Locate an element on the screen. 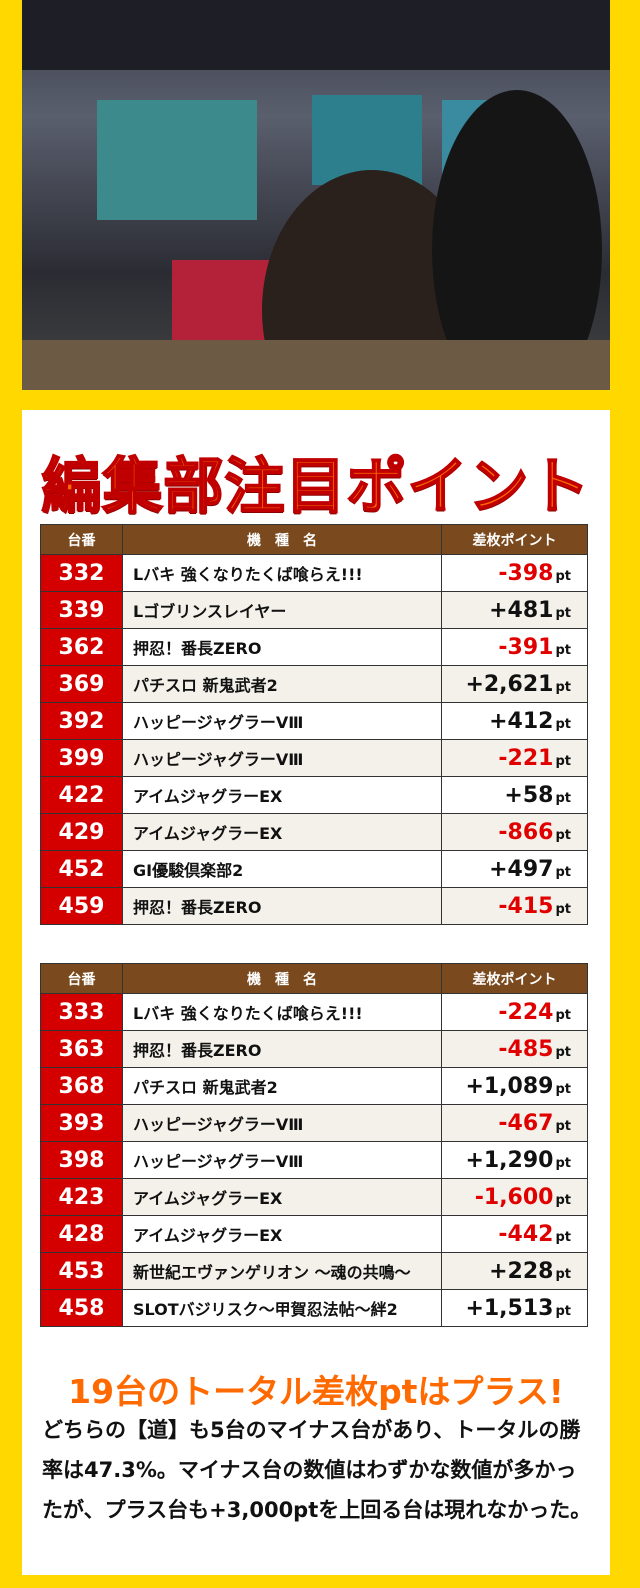 Image resolution: width=640 pixels, height=1588 pixels. points: -398 is located at coordinates (526, 573).